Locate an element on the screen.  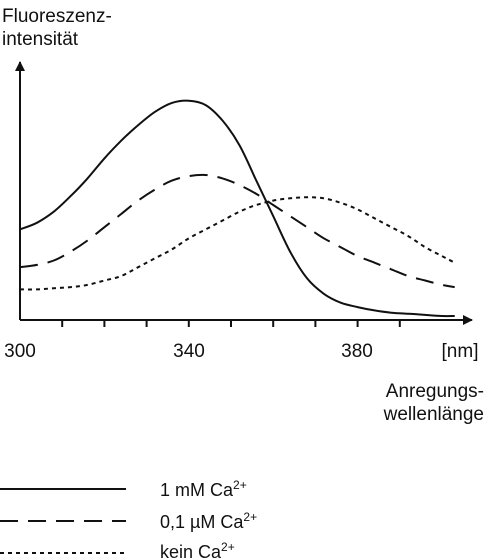
x-tick-label-340: 340 is located at coordinates (189, 351).